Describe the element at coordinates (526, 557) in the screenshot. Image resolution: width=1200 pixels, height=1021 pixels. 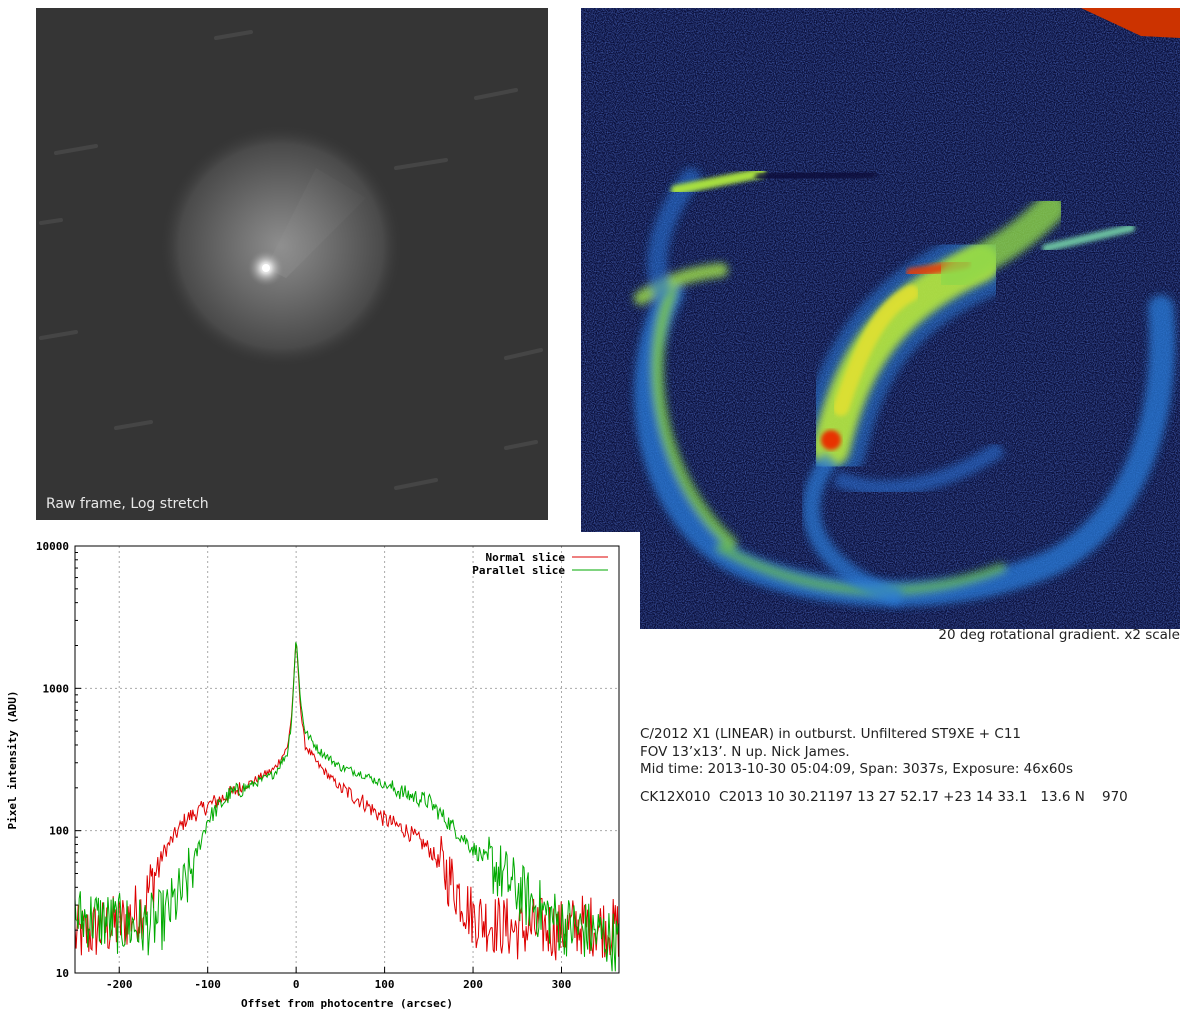
I see `legend-label-0: Normal slice` at that location.